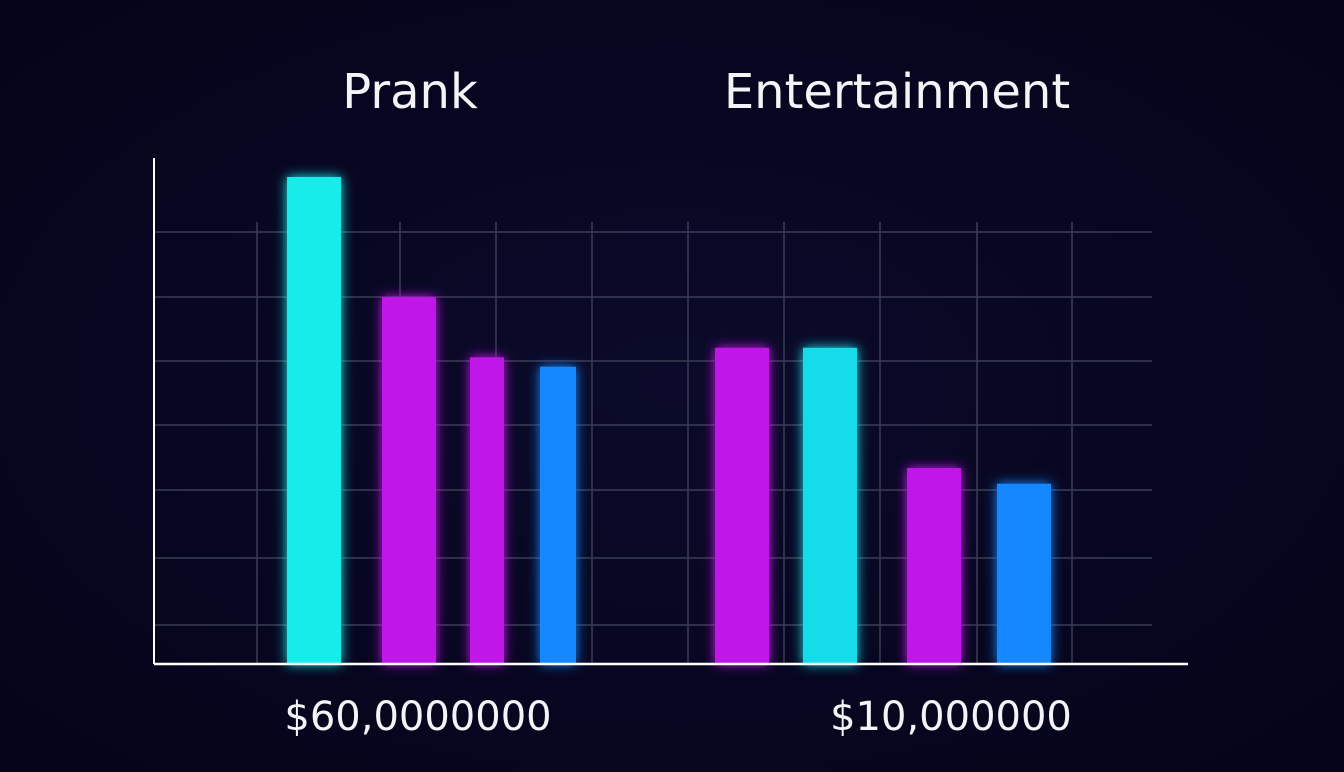  What do you see at coordinates (417, 717) in the screenshot?
I see `group-caption-prank: $60,0000000` at bounding box center [417, 717].